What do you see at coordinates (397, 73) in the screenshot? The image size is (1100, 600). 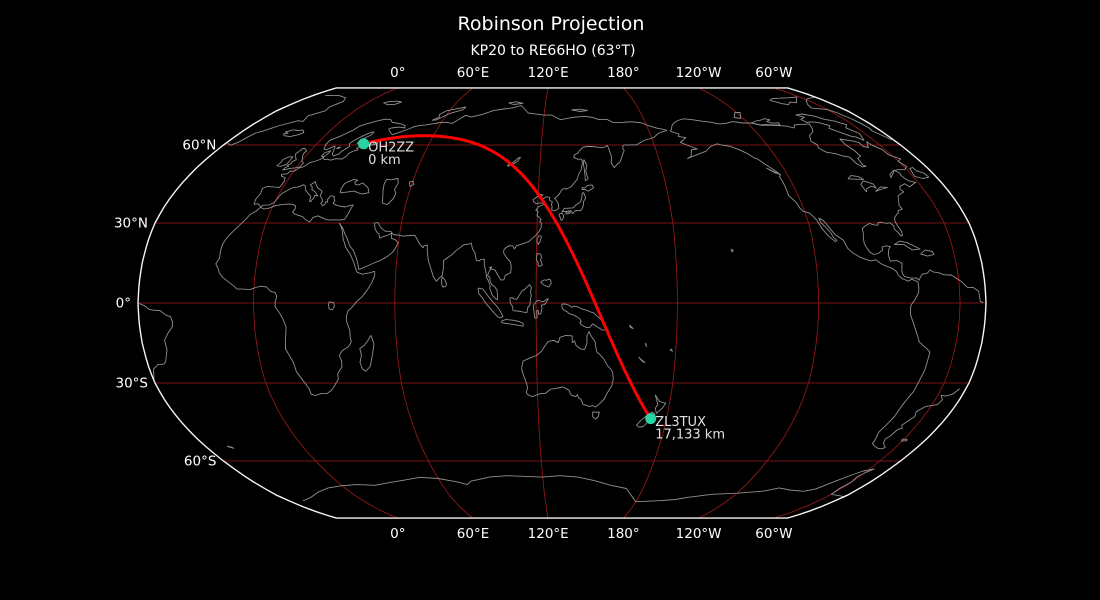 I see `top-axis-label: 0°` at bounding box center [397, 73].